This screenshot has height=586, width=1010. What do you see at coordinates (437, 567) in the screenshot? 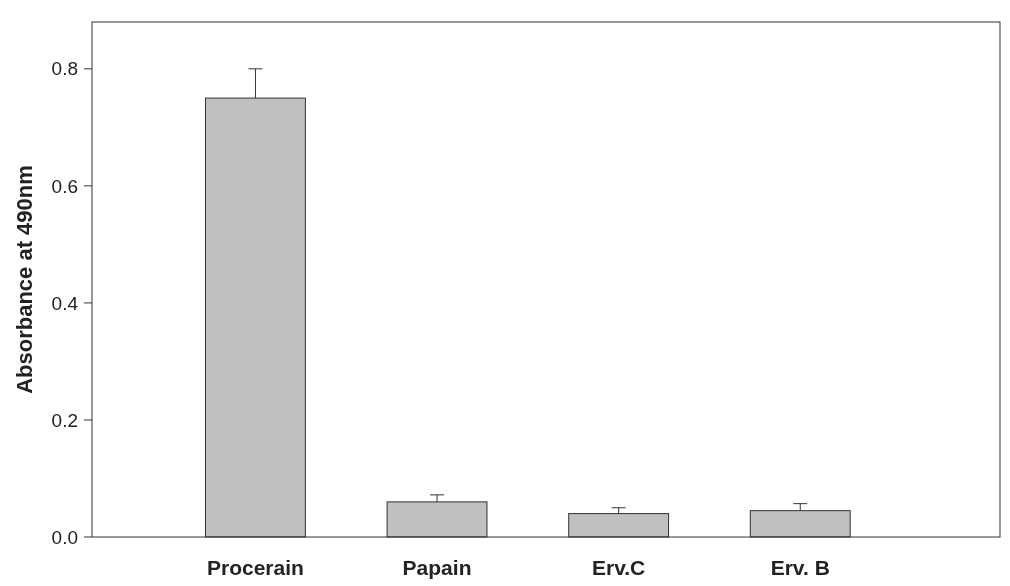
I see `x-tick-label: Papain` at bounding box center [437, 567].